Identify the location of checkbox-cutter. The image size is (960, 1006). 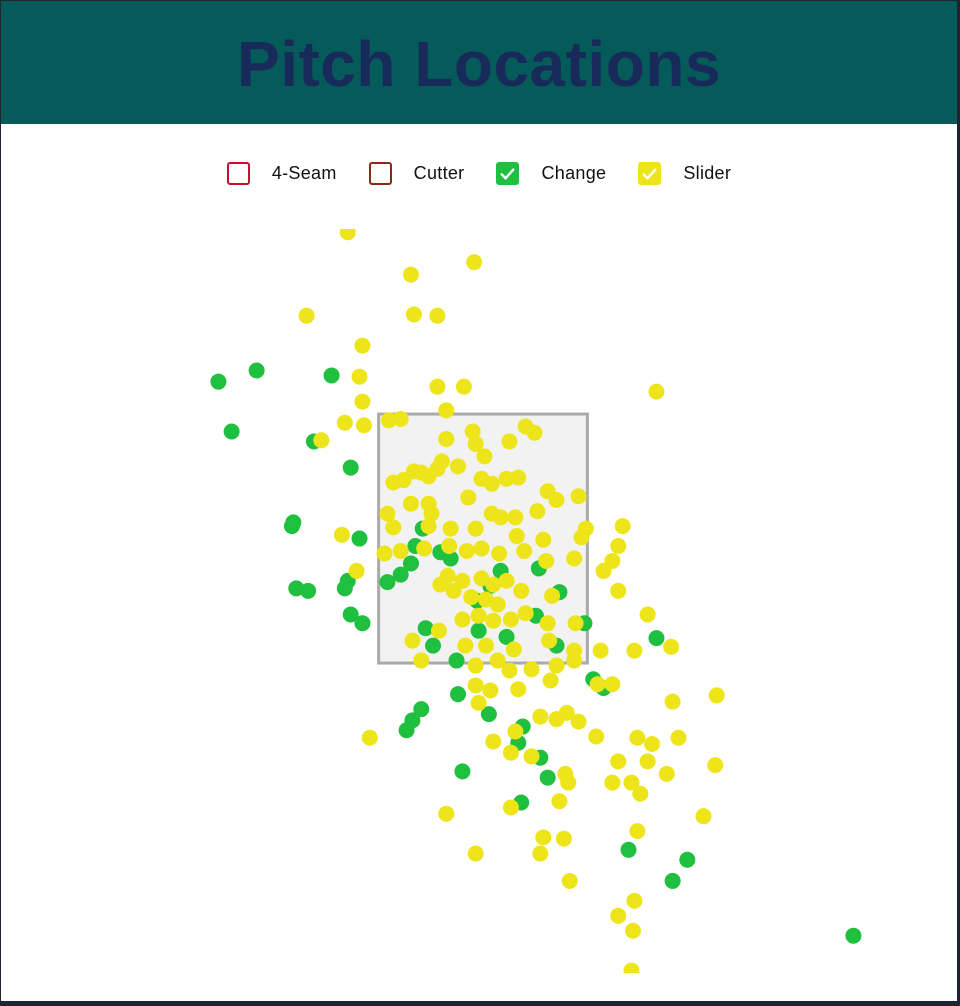
(380, 173).